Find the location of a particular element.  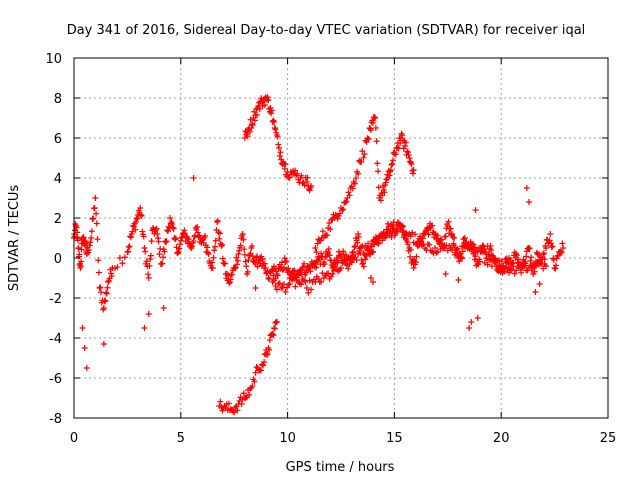

x-tick-label: 15 is located at coordinates (394, 438).